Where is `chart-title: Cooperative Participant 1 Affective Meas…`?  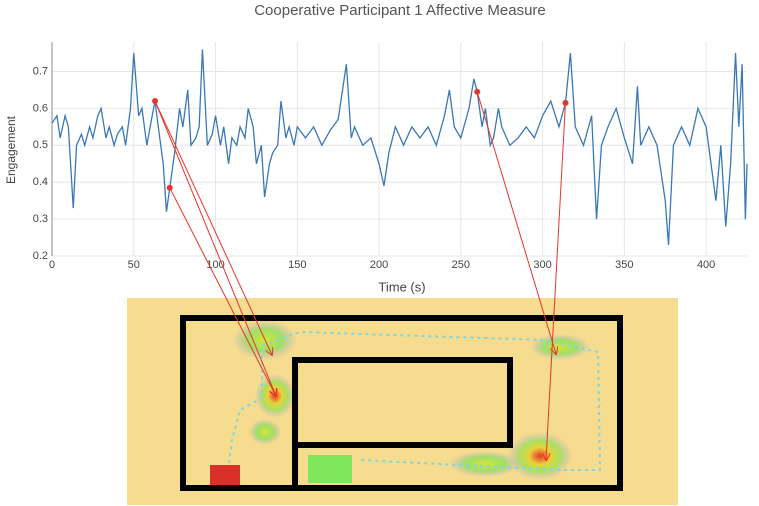
chart-title: Cooperative Participant 1 Affective Meas… is located at coordinates (400, 10).